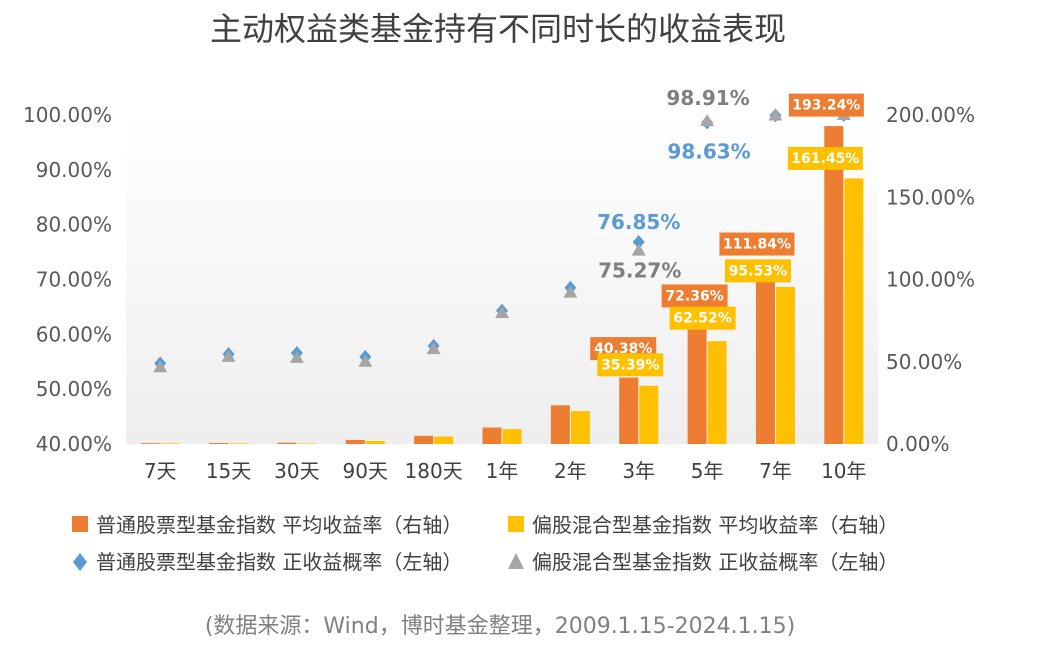 The width and height of the screenshot is (1038, 645). Describe the element at coordinates (434, 471) in the screenshot. I see `x-axis-tick: 180天` at that location.